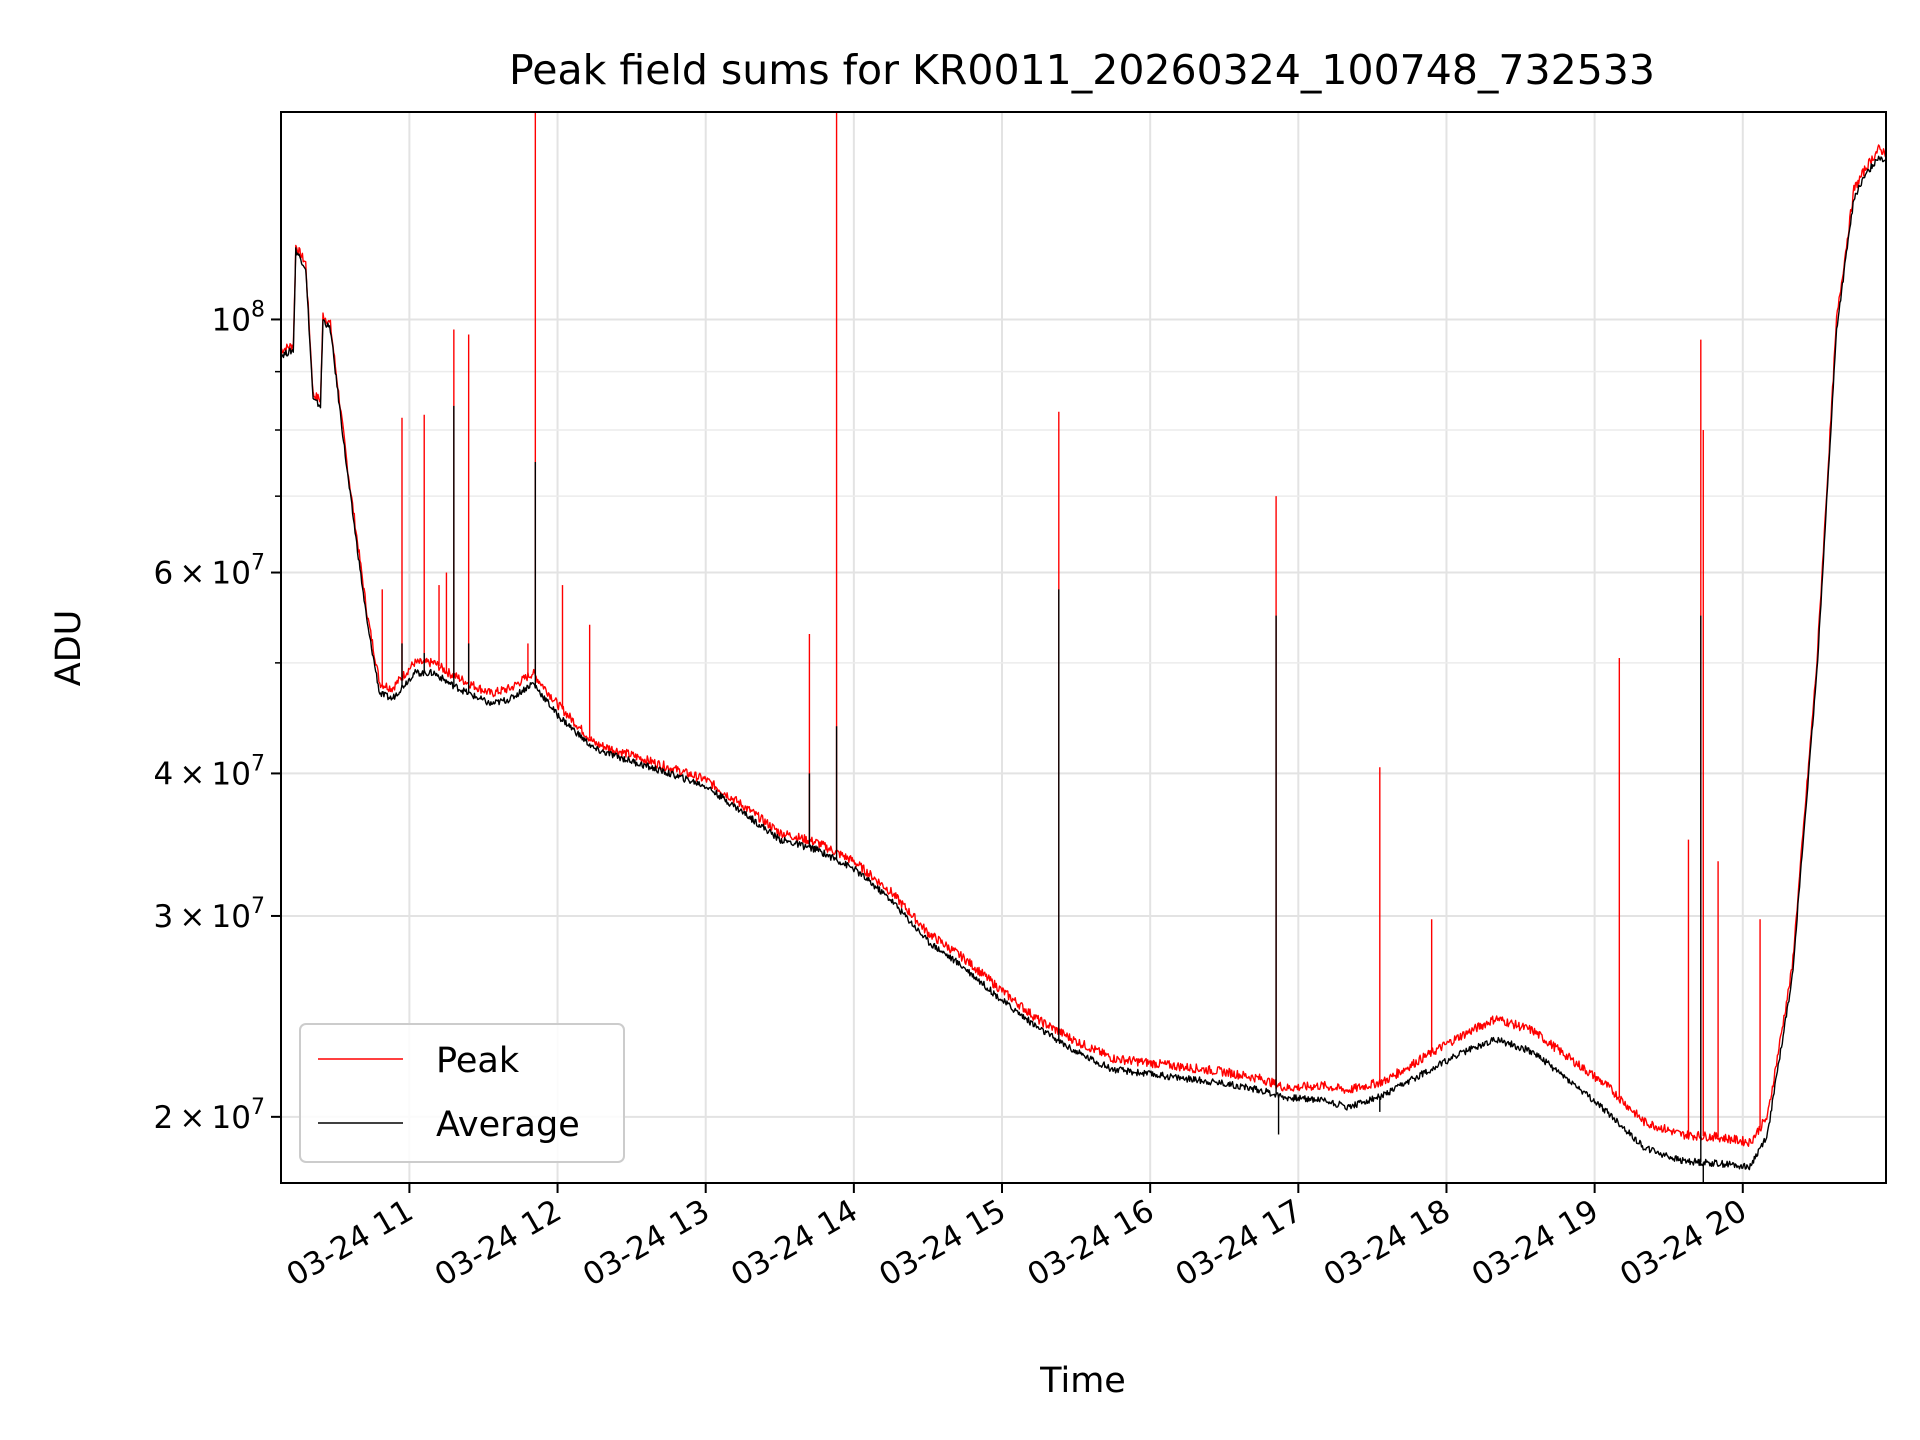 The width and height of the screenshot is (1920, 1440). I want to click on y-tick-label: 2 × 107, so click(209, 1115).